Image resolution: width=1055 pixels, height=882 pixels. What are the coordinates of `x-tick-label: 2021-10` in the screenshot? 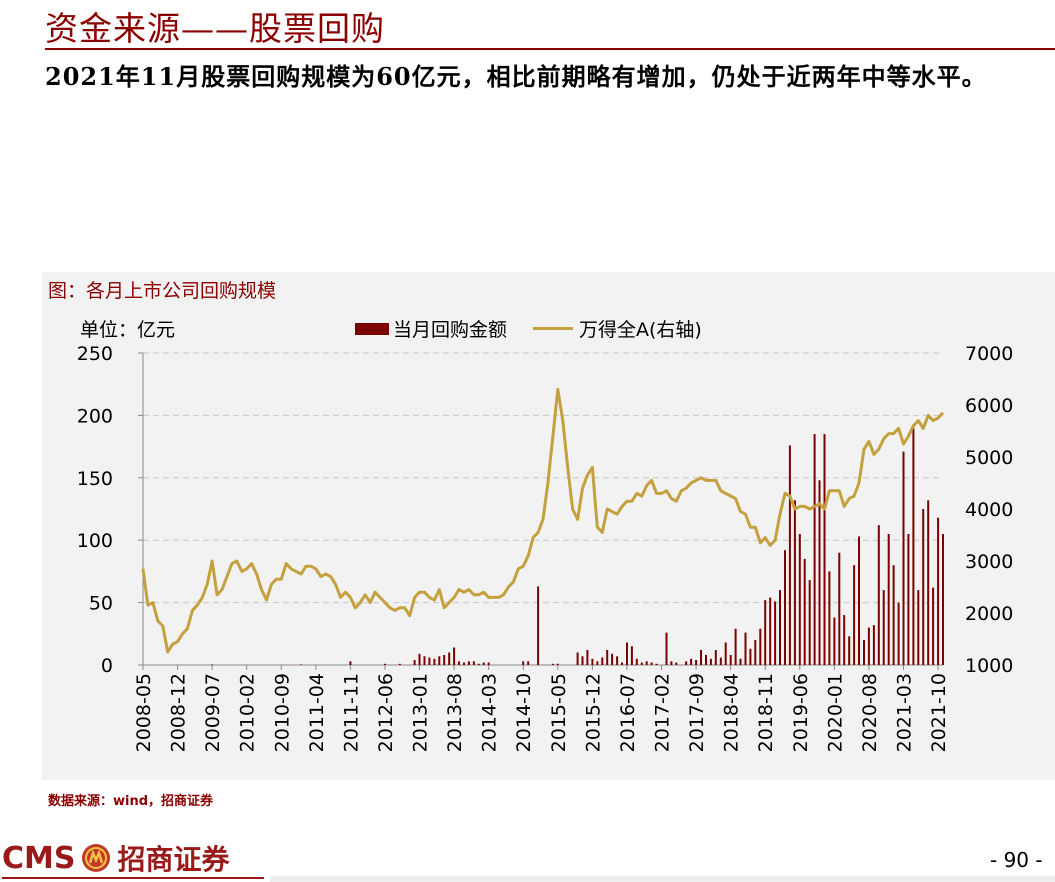 It's located at (939, 712).